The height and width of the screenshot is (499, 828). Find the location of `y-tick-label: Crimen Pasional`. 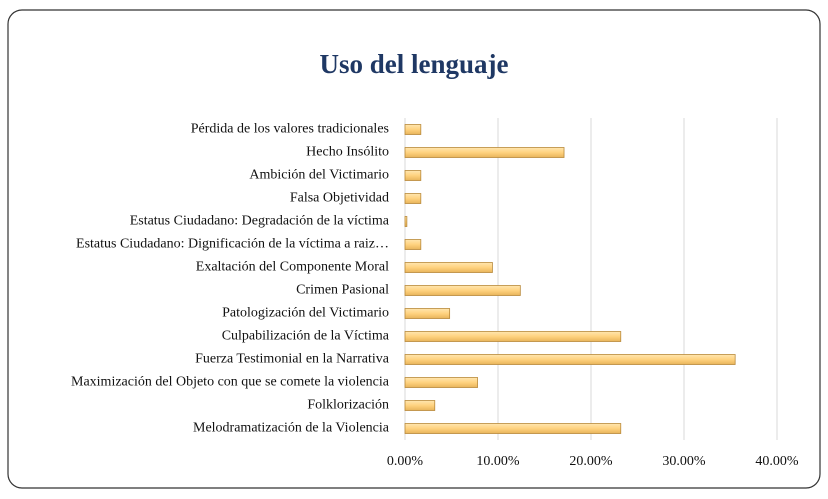

y-tick-label: Crimen Pasional is located at coordinates (342, 290).